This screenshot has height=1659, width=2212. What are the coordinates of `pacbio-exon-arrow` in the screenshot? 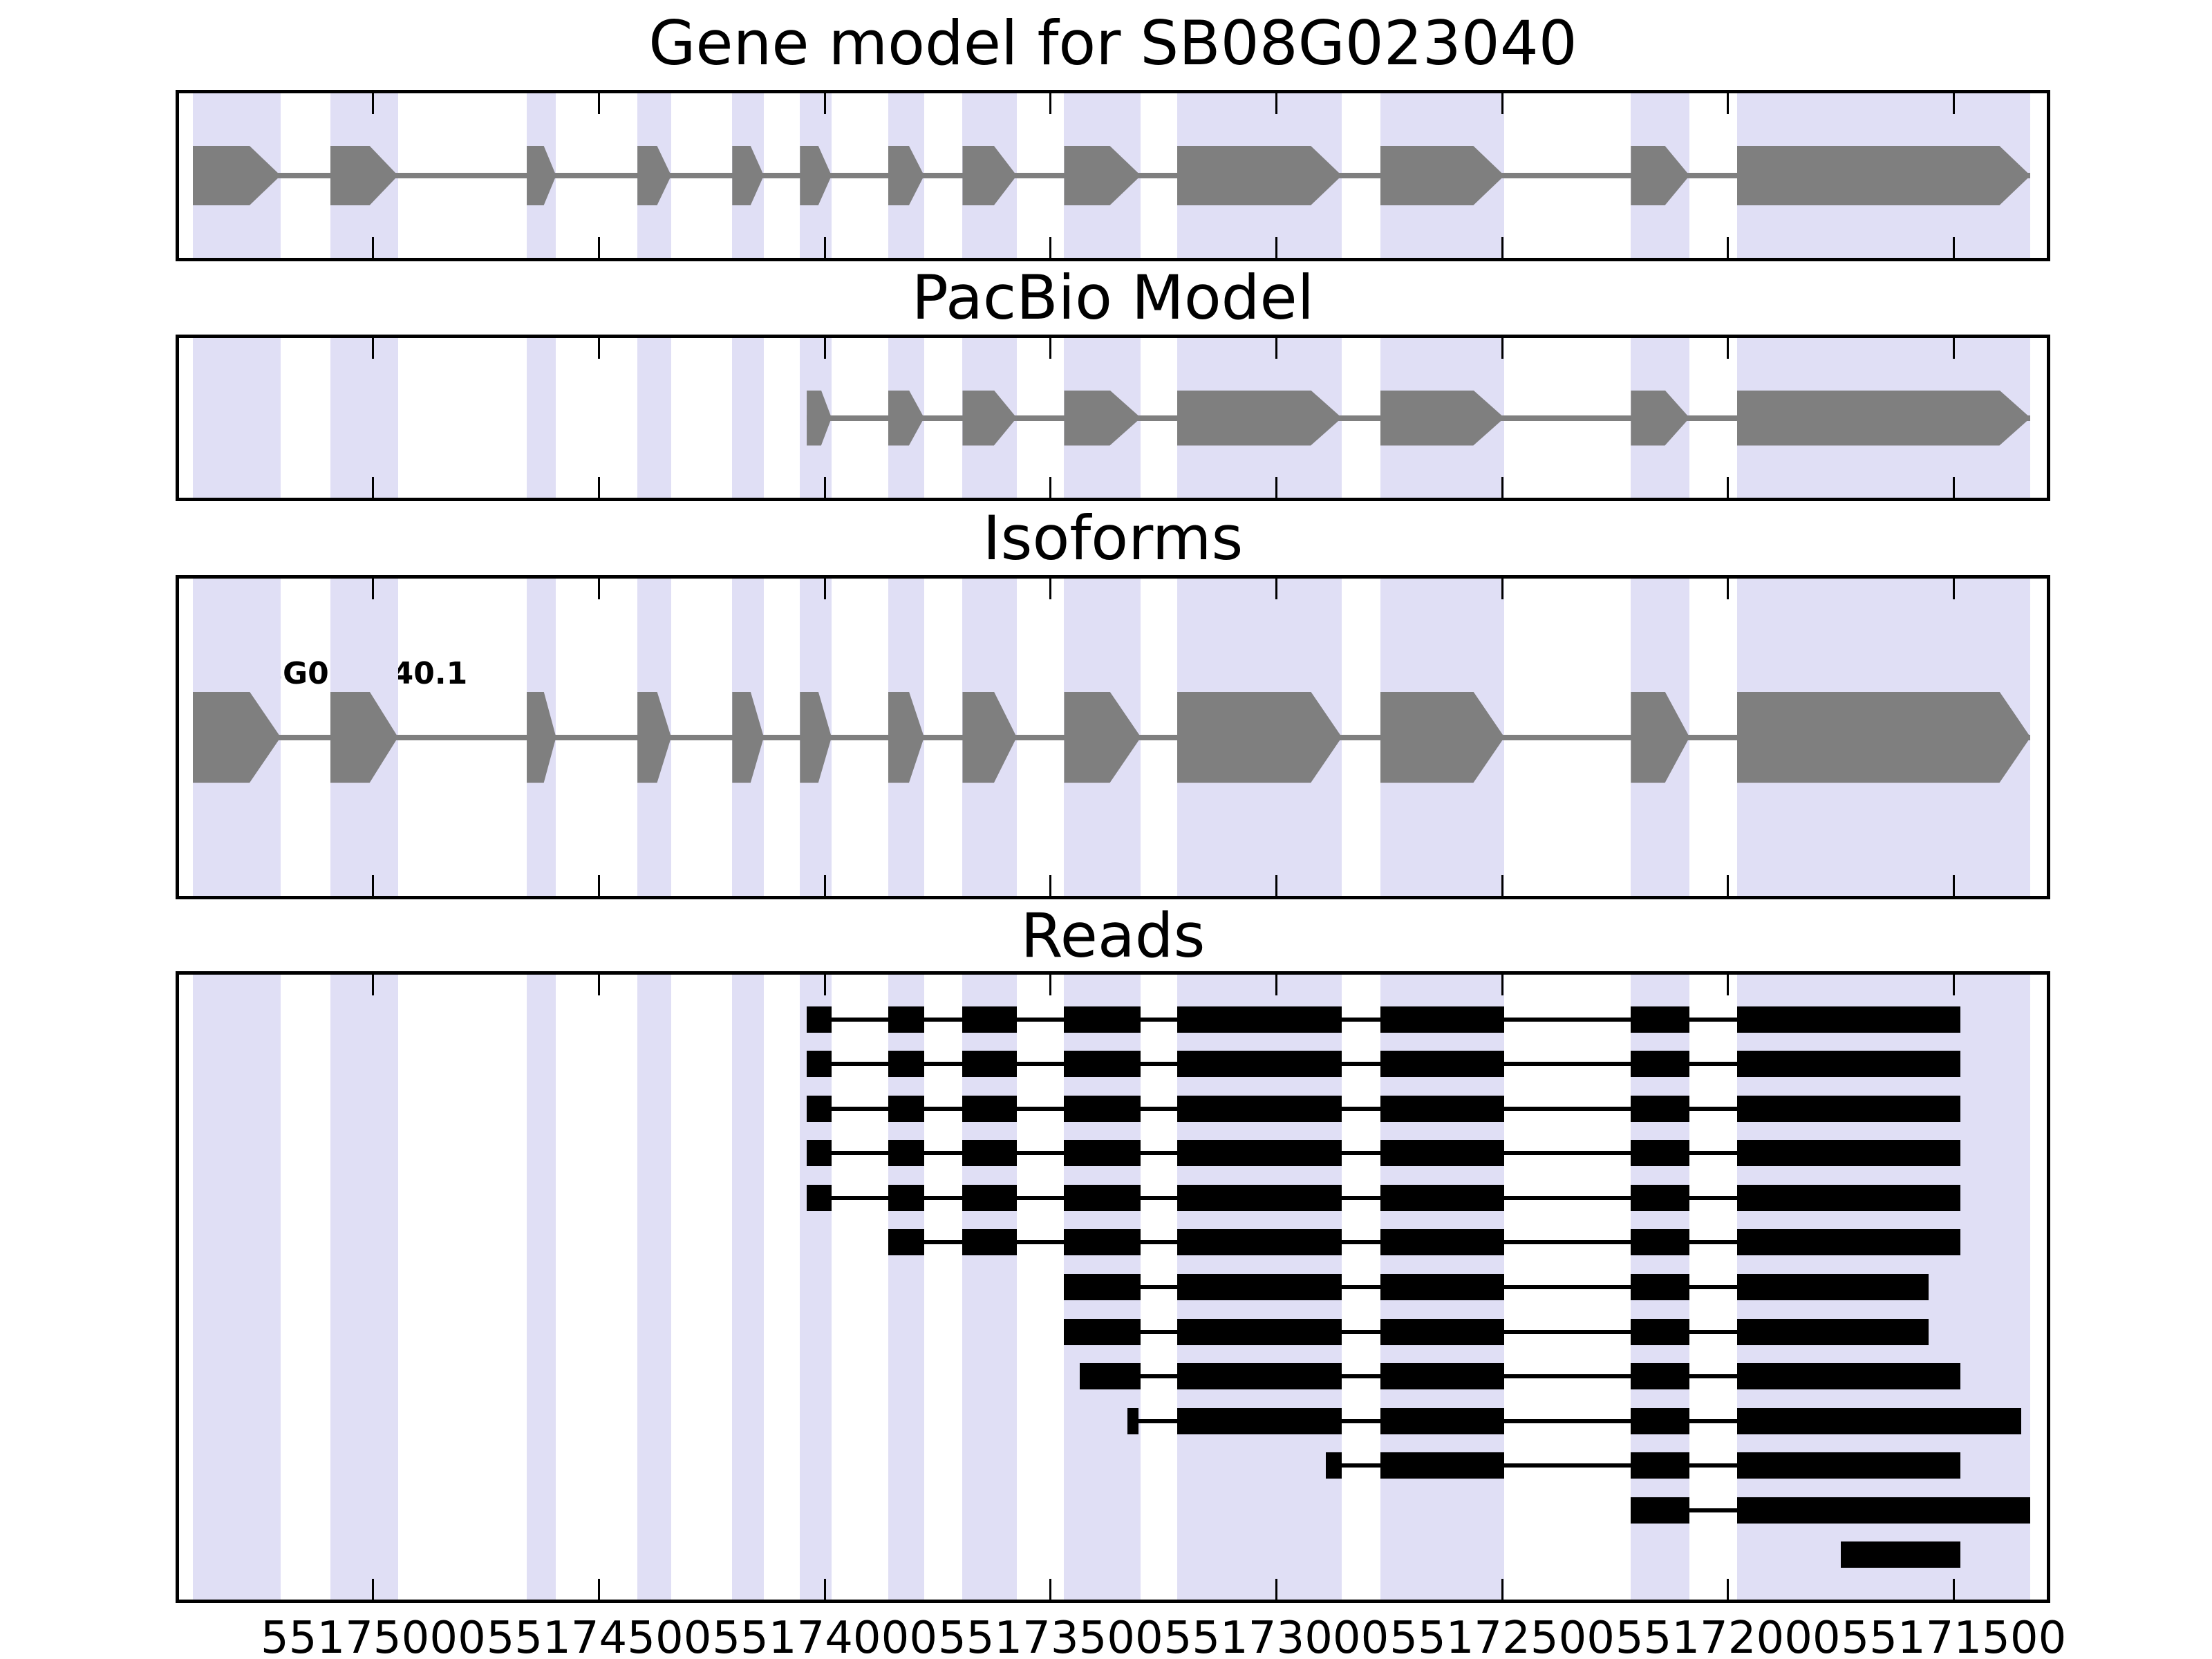 It's located at (1442, 418).